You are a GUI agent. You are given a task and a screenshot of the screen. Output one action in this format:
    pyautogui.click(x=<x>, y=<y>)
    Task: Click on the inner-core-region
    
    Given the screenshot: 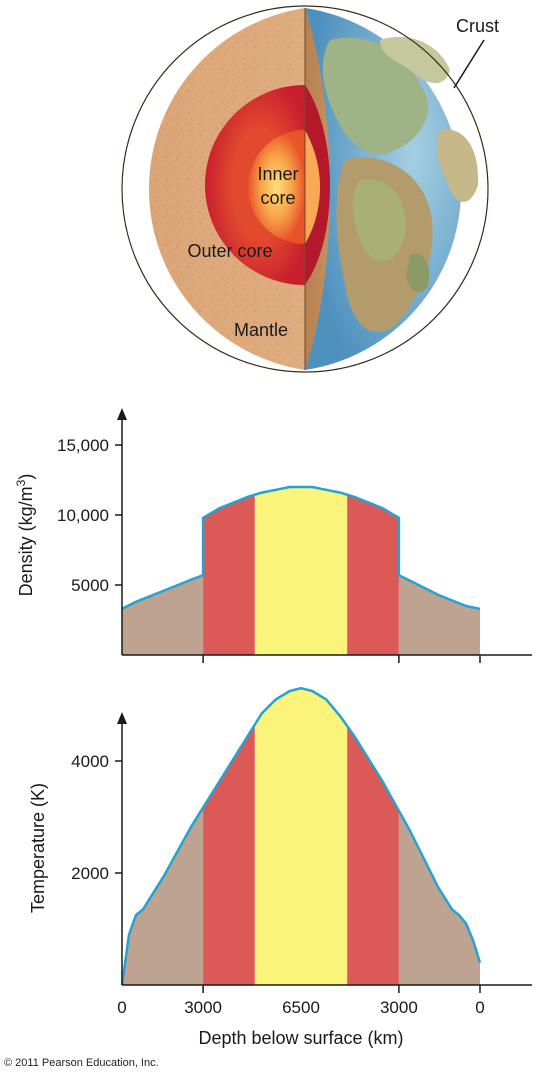 What is the action you would take?
    pyautogui.click(x=276, y=187)
    